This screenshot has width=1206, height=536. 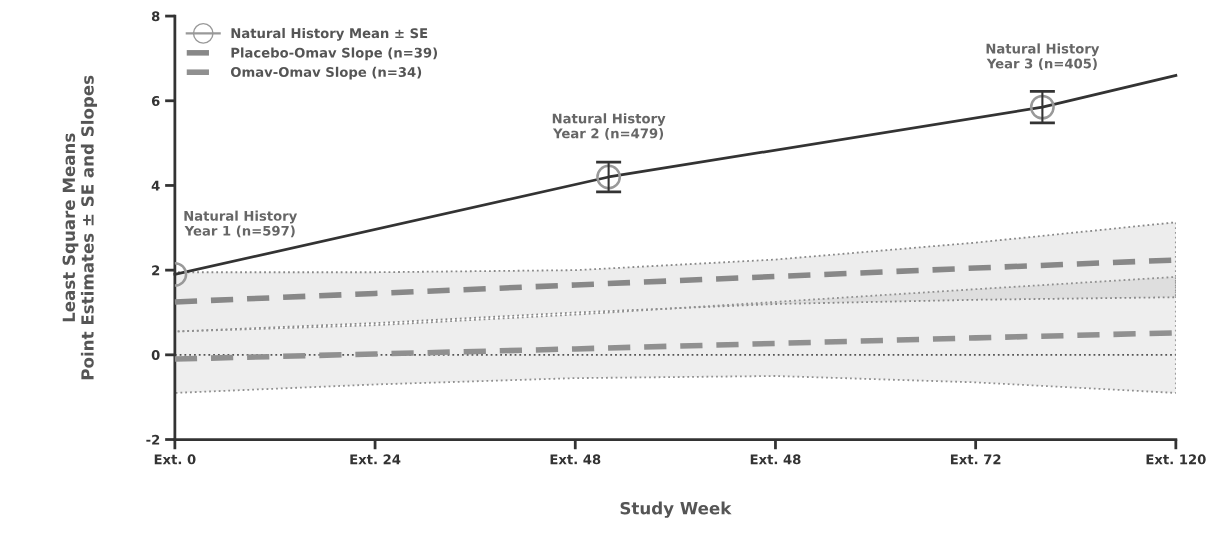 I want to click on annotation: Natural History Year 1 (n=597), so click(x=241, y=224).